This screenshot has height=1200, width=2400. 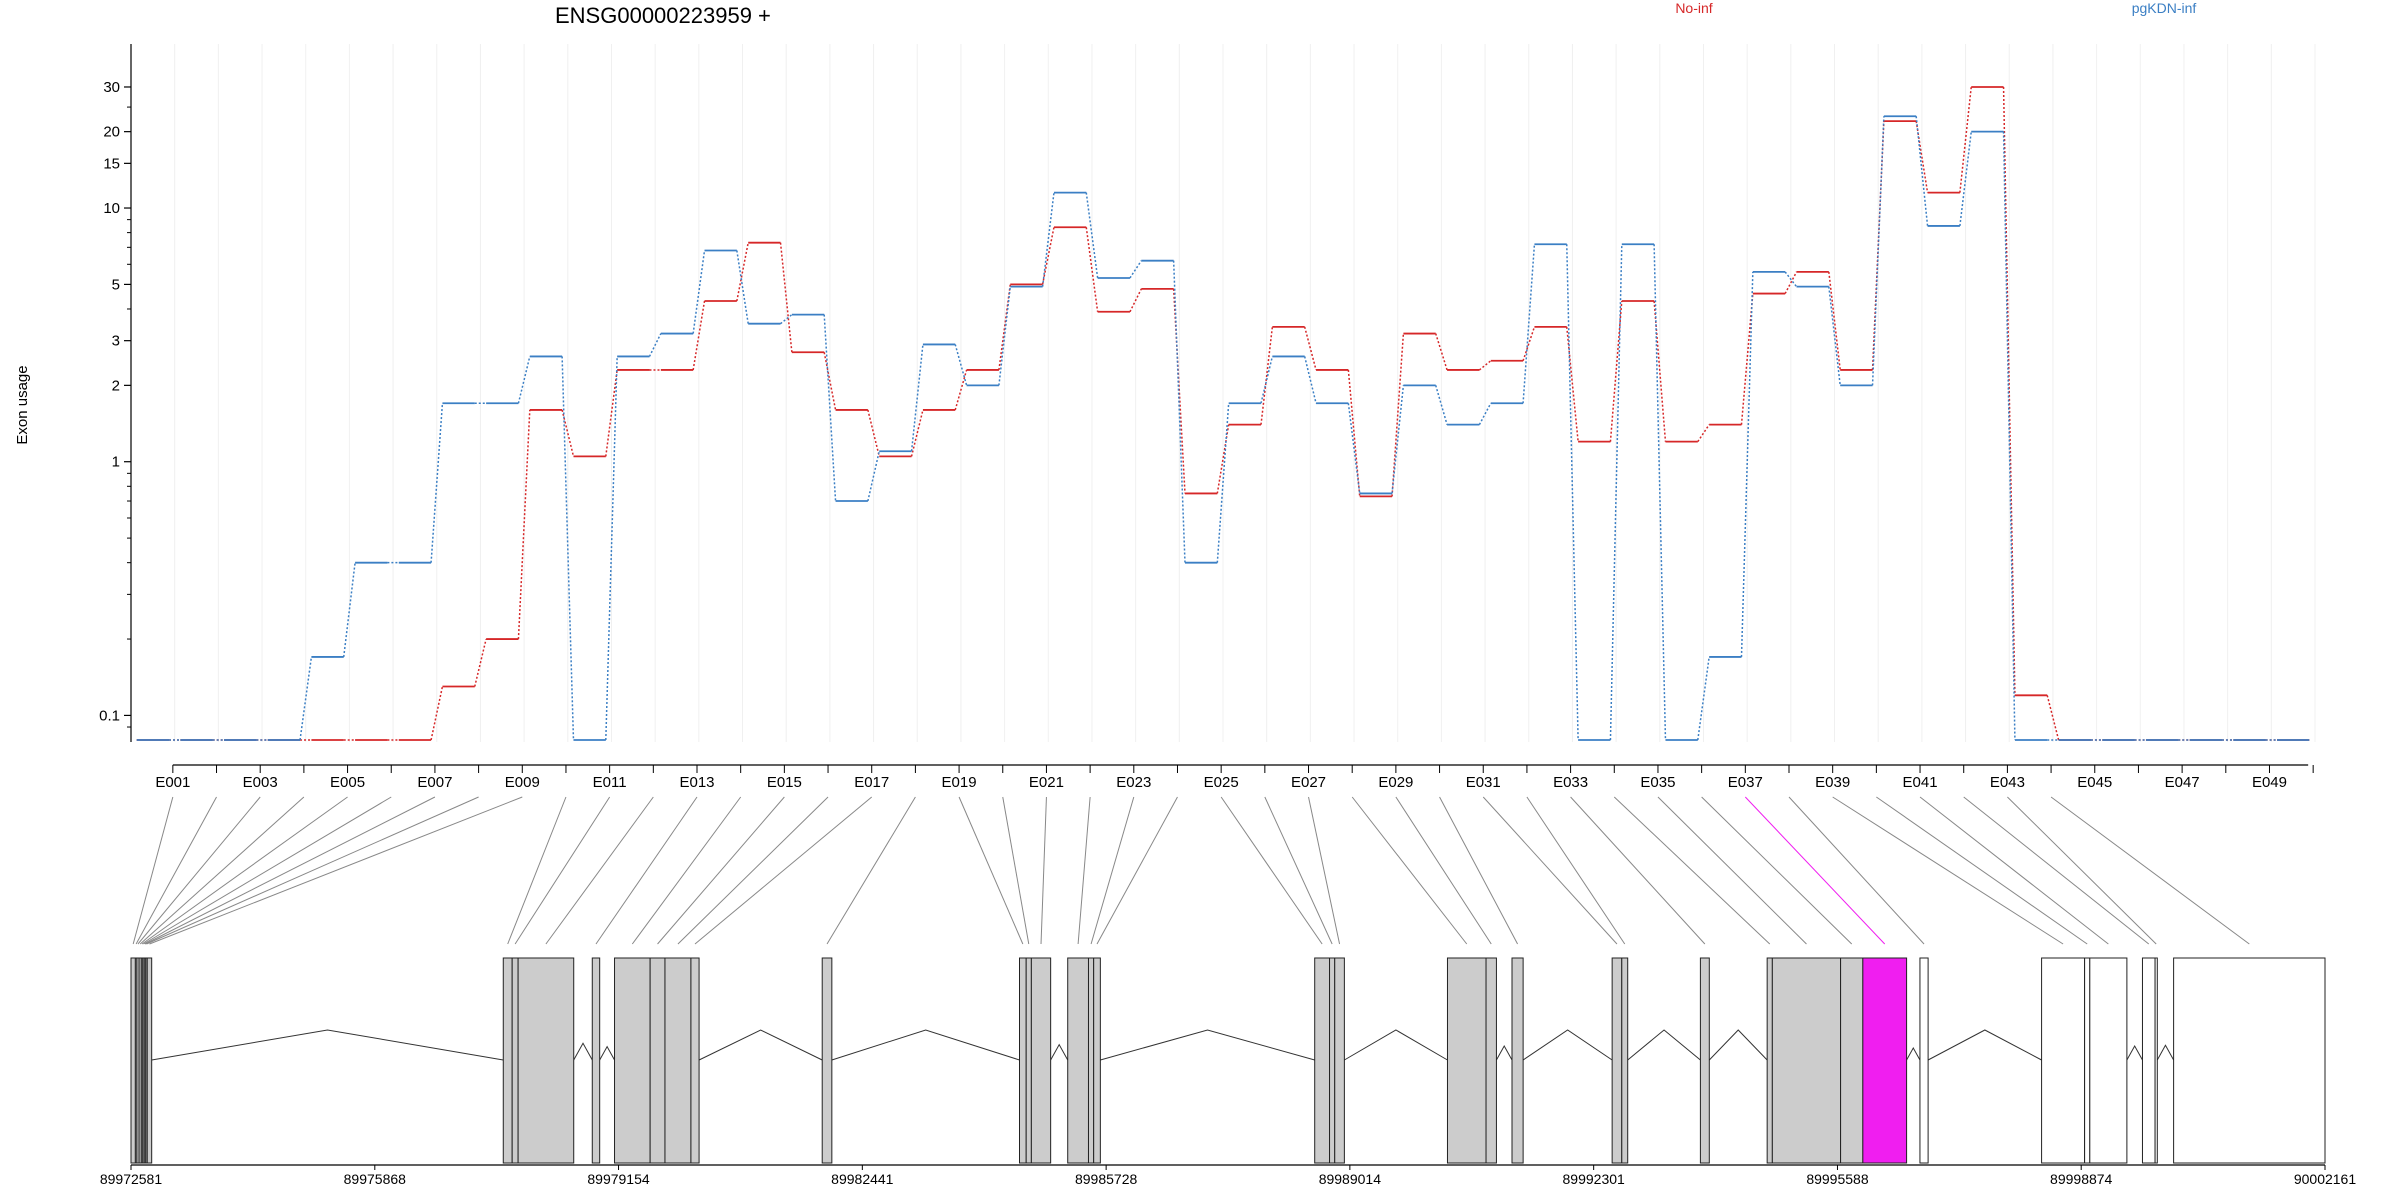 What do you see at coordinates (618, 1179) in the screenshot?
I see `genomic-tick-label: 89979154` at bounding box center [618, 1179].